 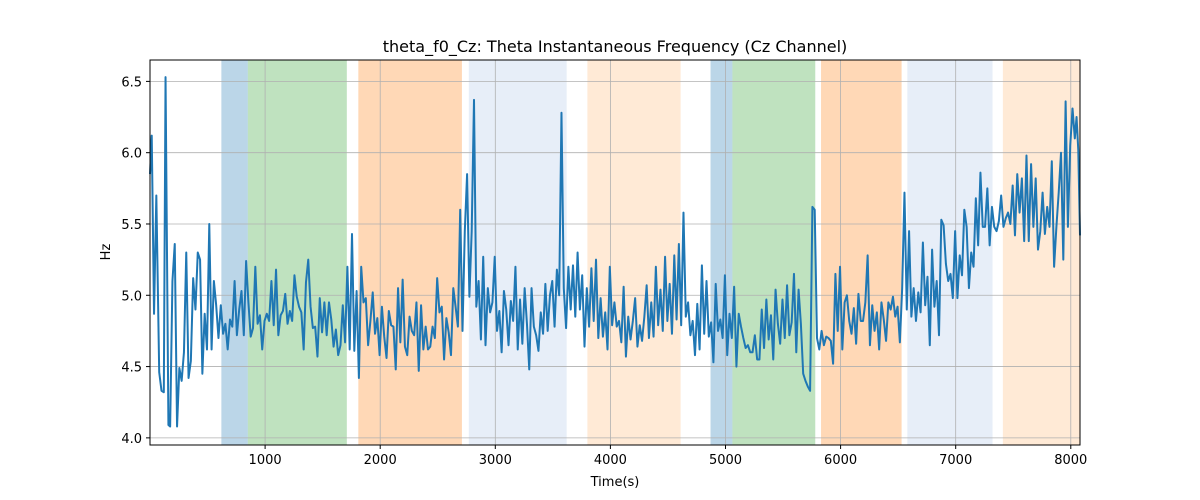 What do you see at coordinates (668, 456) in the screenshot?
I see `x-axis-ticks: 1000 2000 3000 4000 5000 6000 7000 8000` at bounding box center [668, 456].